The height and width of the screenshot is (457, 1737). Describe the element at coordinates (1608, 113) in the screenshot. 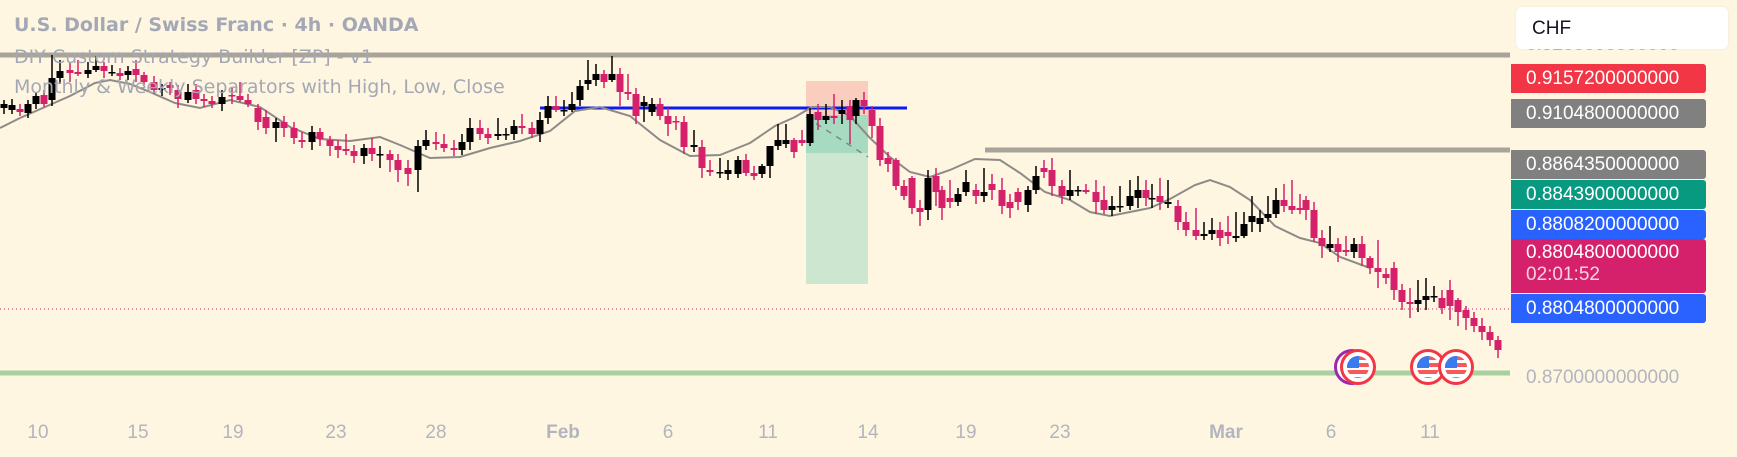

I see `price-label: 0.9104800000000` at that location.